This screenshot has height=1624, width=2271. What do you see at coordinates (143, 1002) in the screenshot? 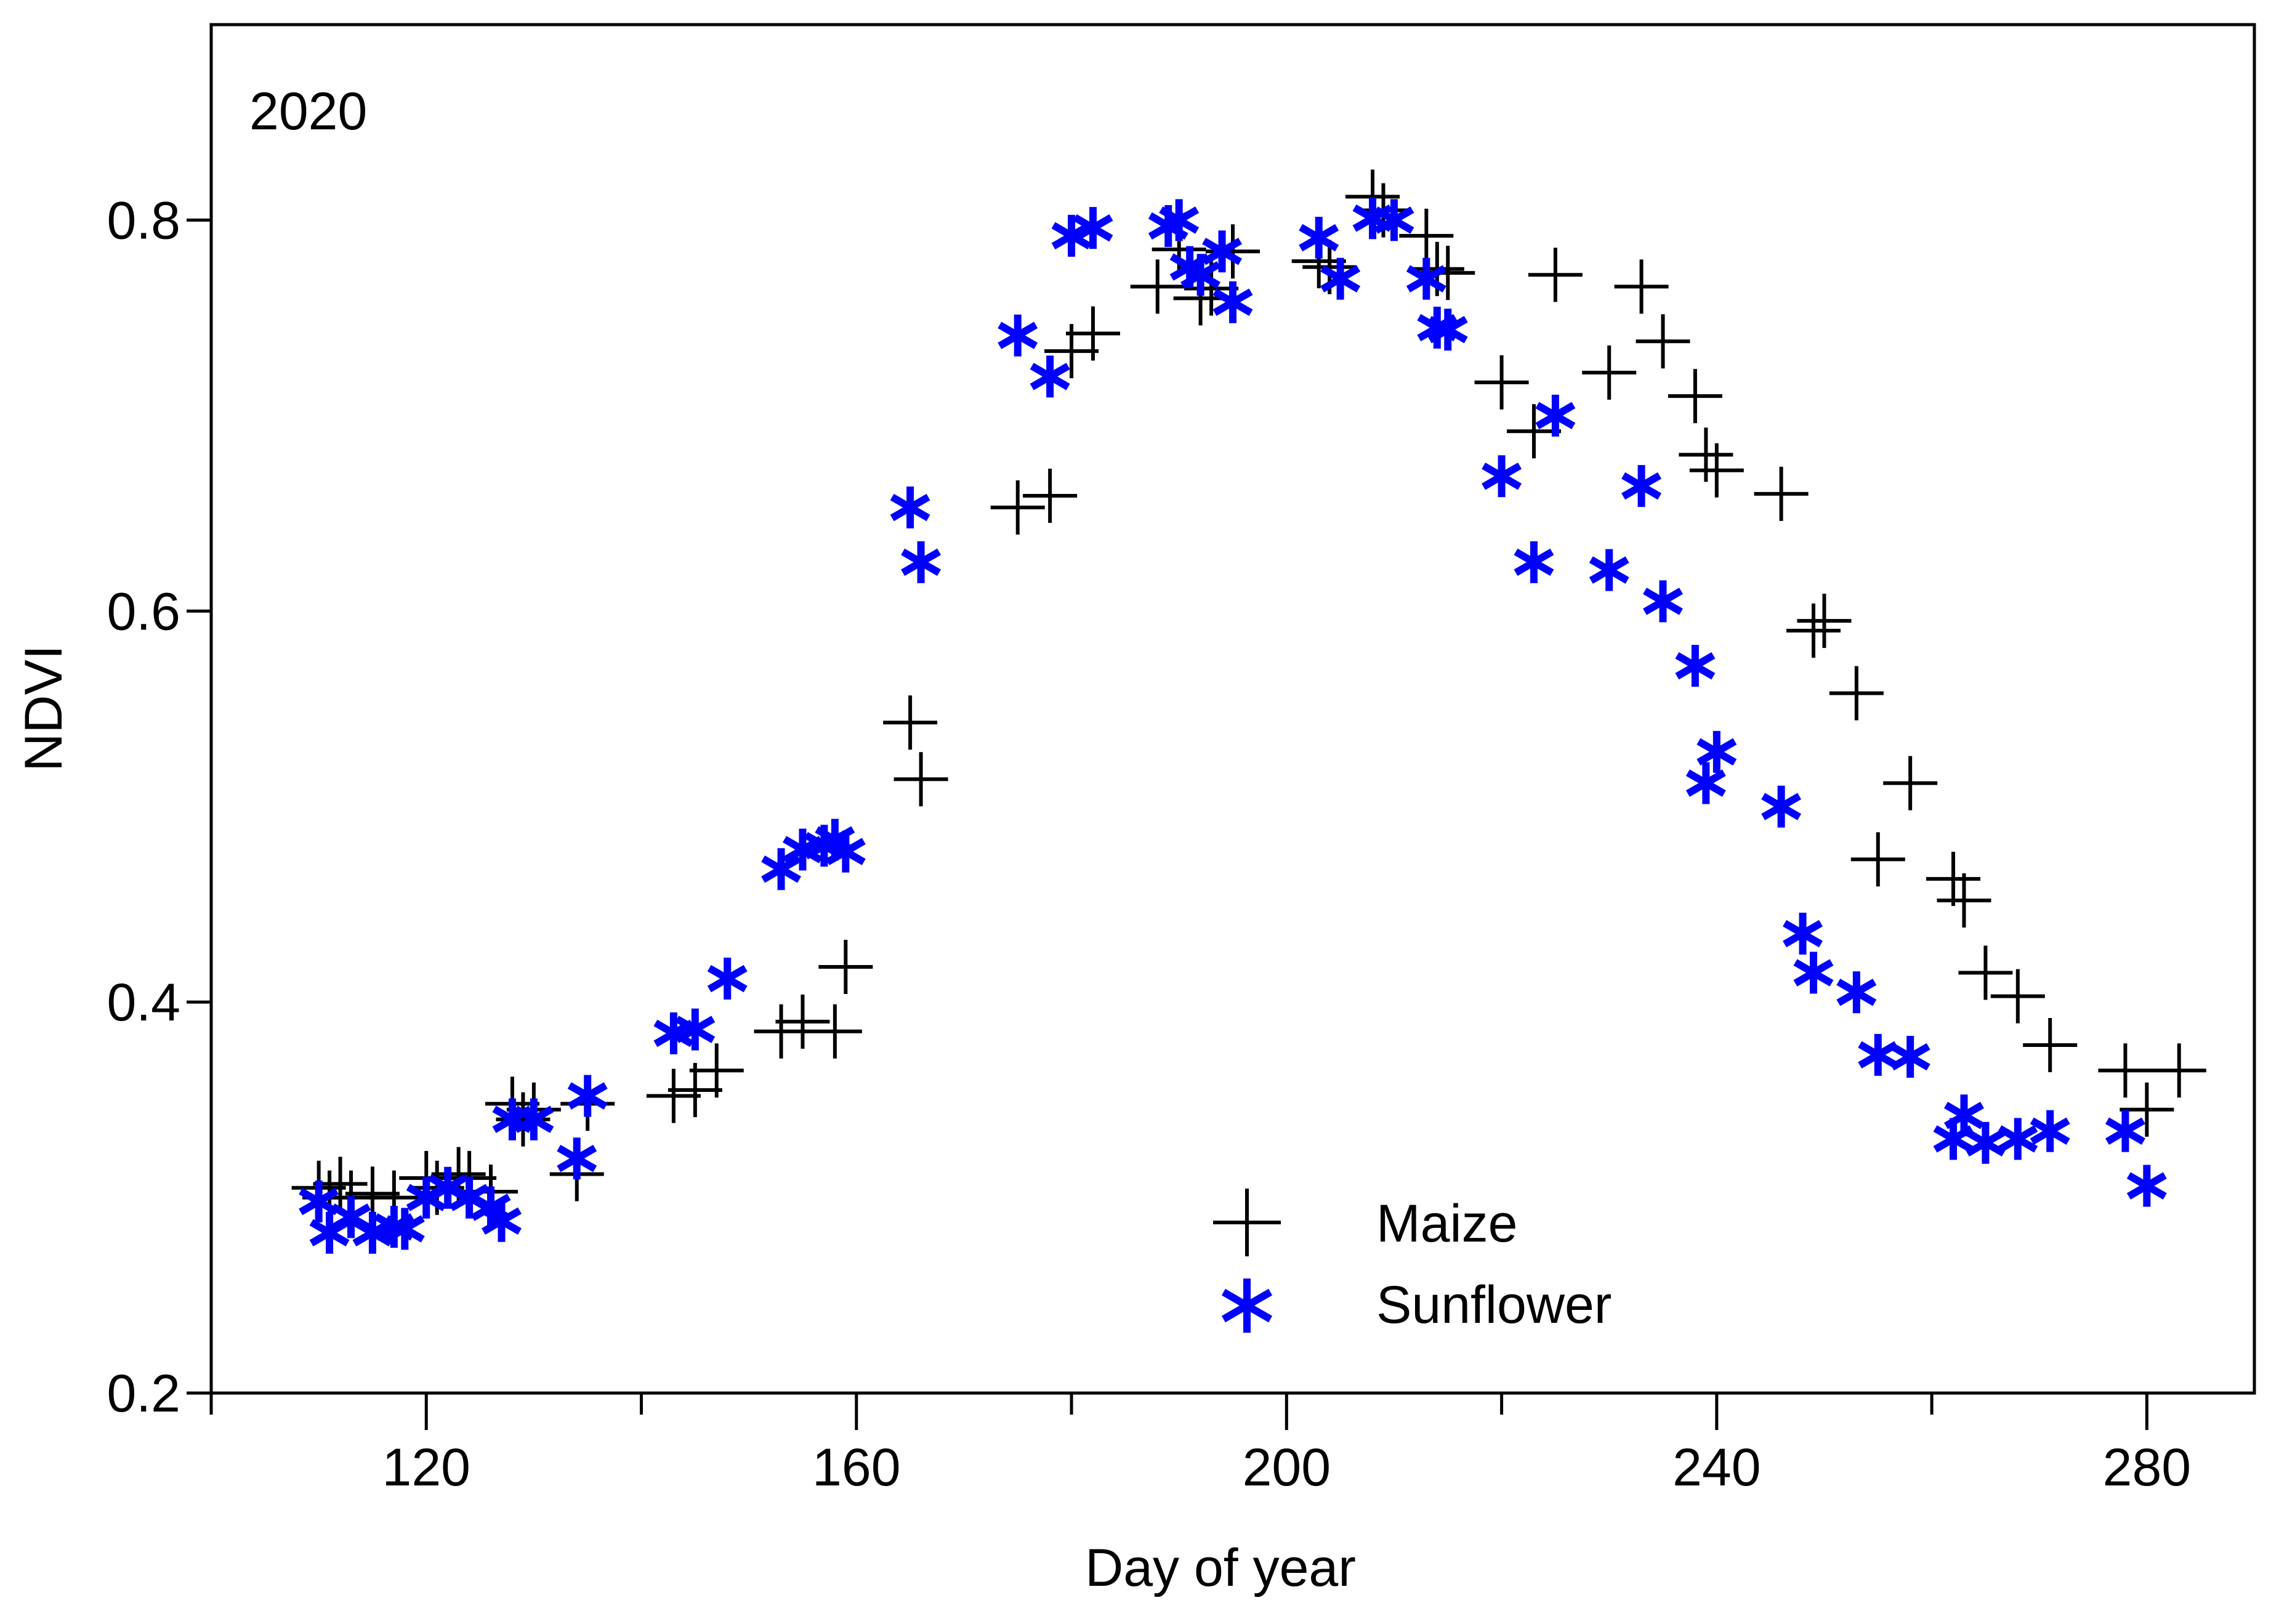
I see `y-tick-label: 0.4` at bounding box center [143, 1002].